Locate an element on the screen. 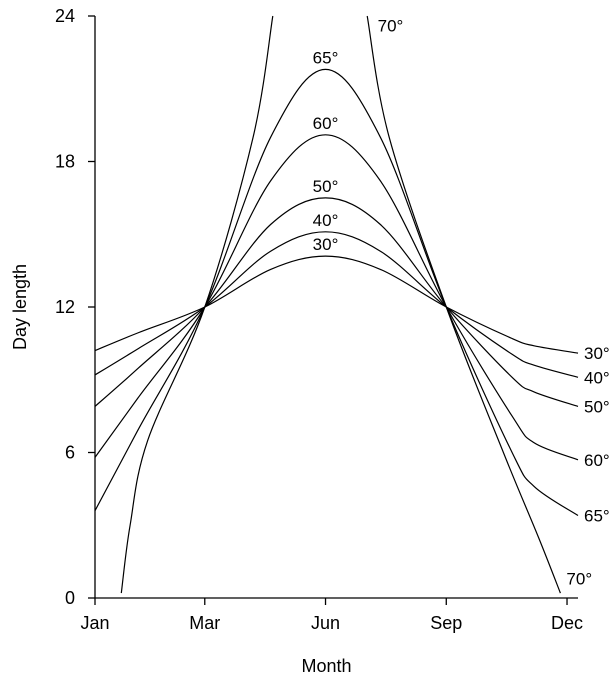  y-tick-label: 6 is located at coordinates (70, 453).